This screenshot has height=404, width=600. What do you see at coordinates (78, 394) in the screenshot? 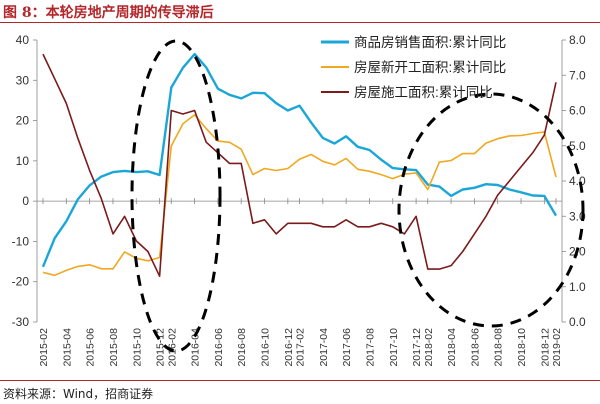
I see `source-note: 资料来源：Wind，招商证券` at bounding box center [78, 394].